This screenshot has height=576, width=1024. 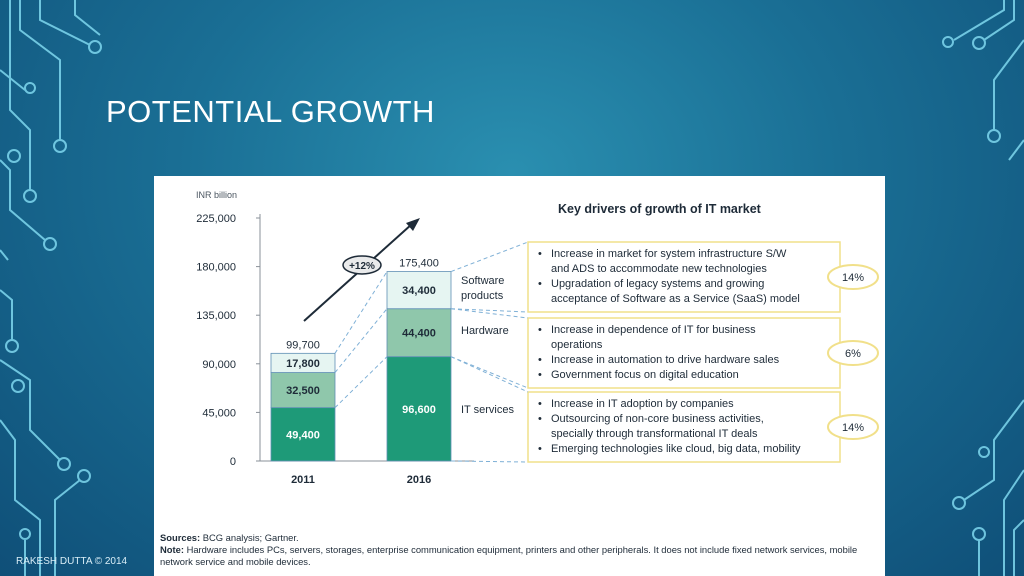 I want to click on circuit-decoration-right, so click(x=983, y=288).